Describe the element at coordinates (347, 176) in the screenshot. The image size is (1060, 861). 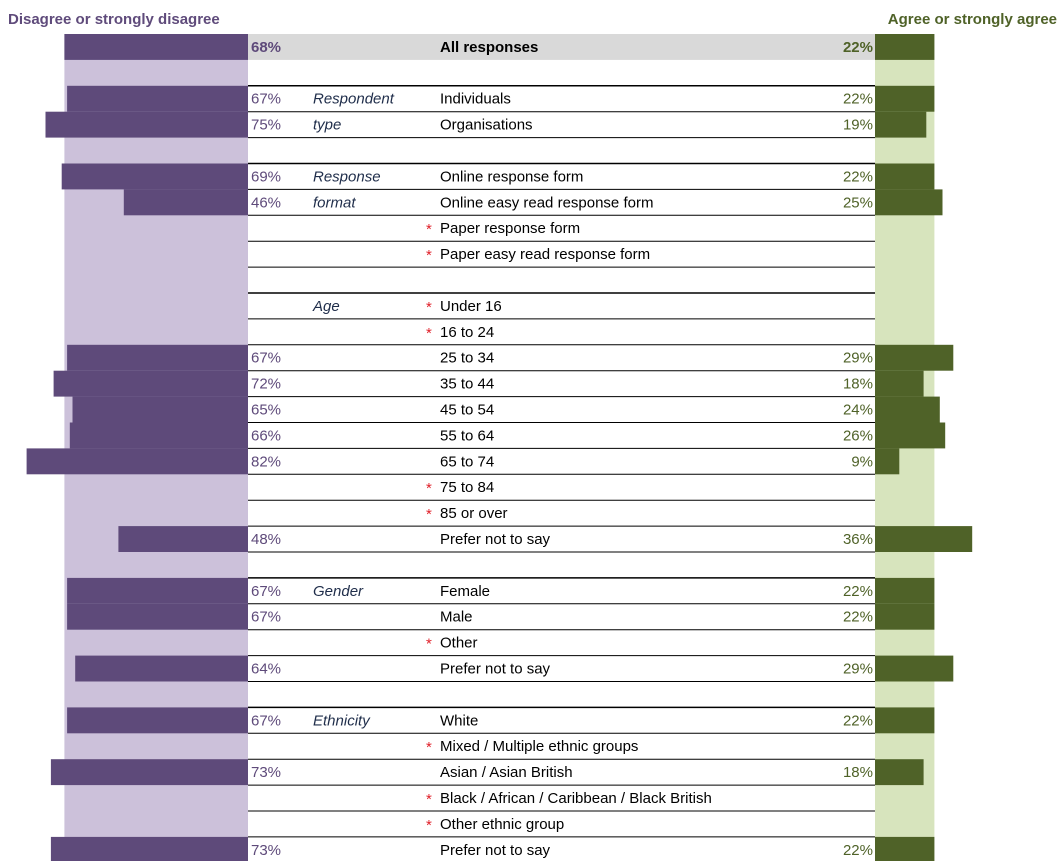
I see `group-label: Response` at that location.